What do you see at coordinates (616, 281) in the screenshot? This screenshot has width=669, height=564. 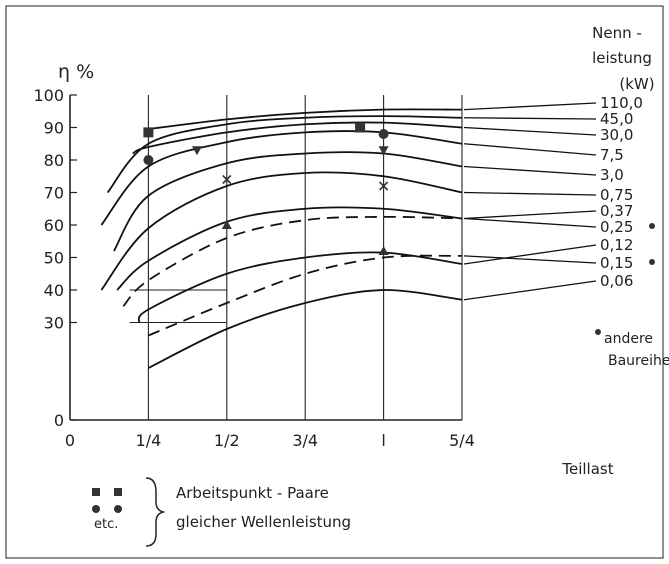 I see `series-label: 0,06` at bounding box center [616, 281].